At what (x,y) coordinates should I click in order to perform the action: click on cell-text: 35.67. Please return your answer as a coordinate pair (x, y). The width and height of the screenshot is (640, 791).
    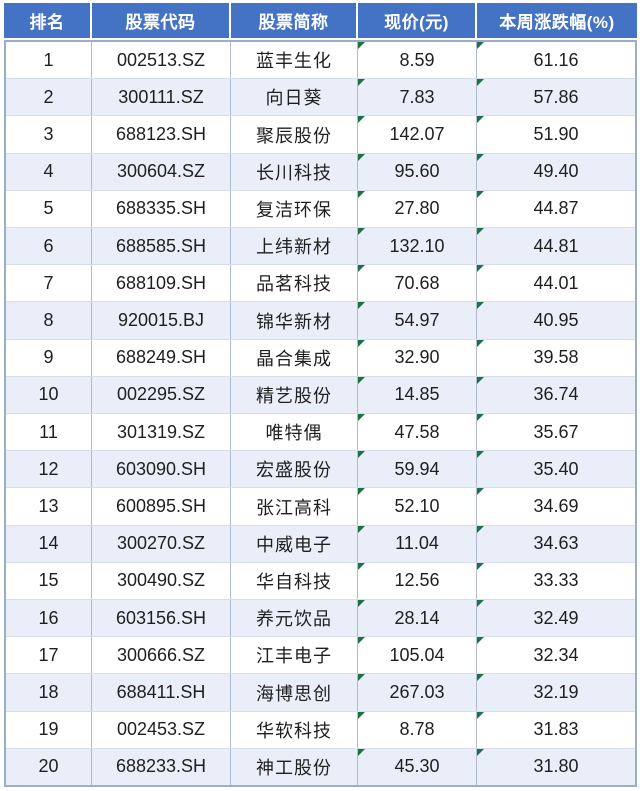
    Looking at the image, I should click on (556, 431).